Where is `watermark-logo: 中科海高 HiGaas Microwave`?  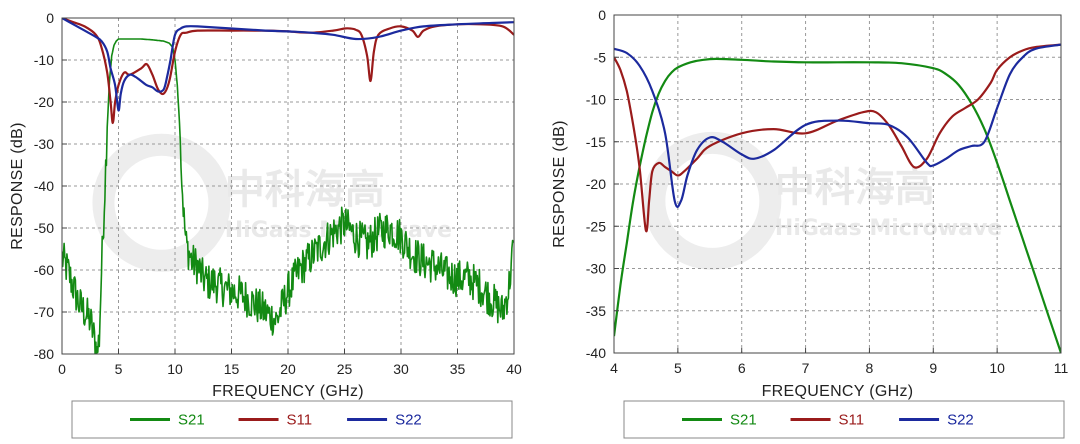 watermark-logo: 中科海高 HiGaas Microwave is located at coordinates (822, 200).